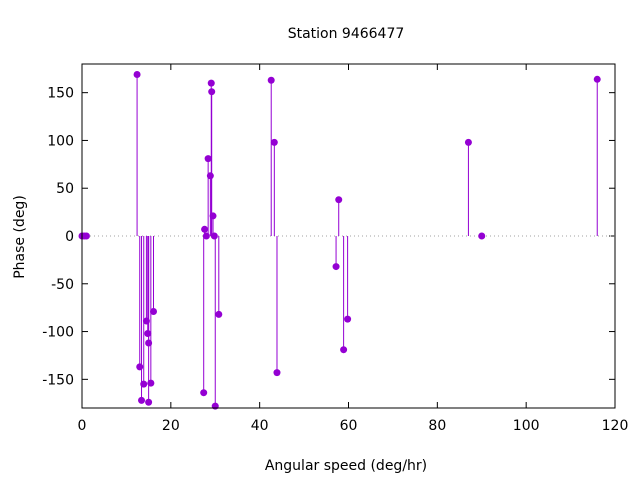  What do you see at coordinates (60, 141) in the screenshot?
I see `y-tick-label: 100` at bounding box center [60, 141].